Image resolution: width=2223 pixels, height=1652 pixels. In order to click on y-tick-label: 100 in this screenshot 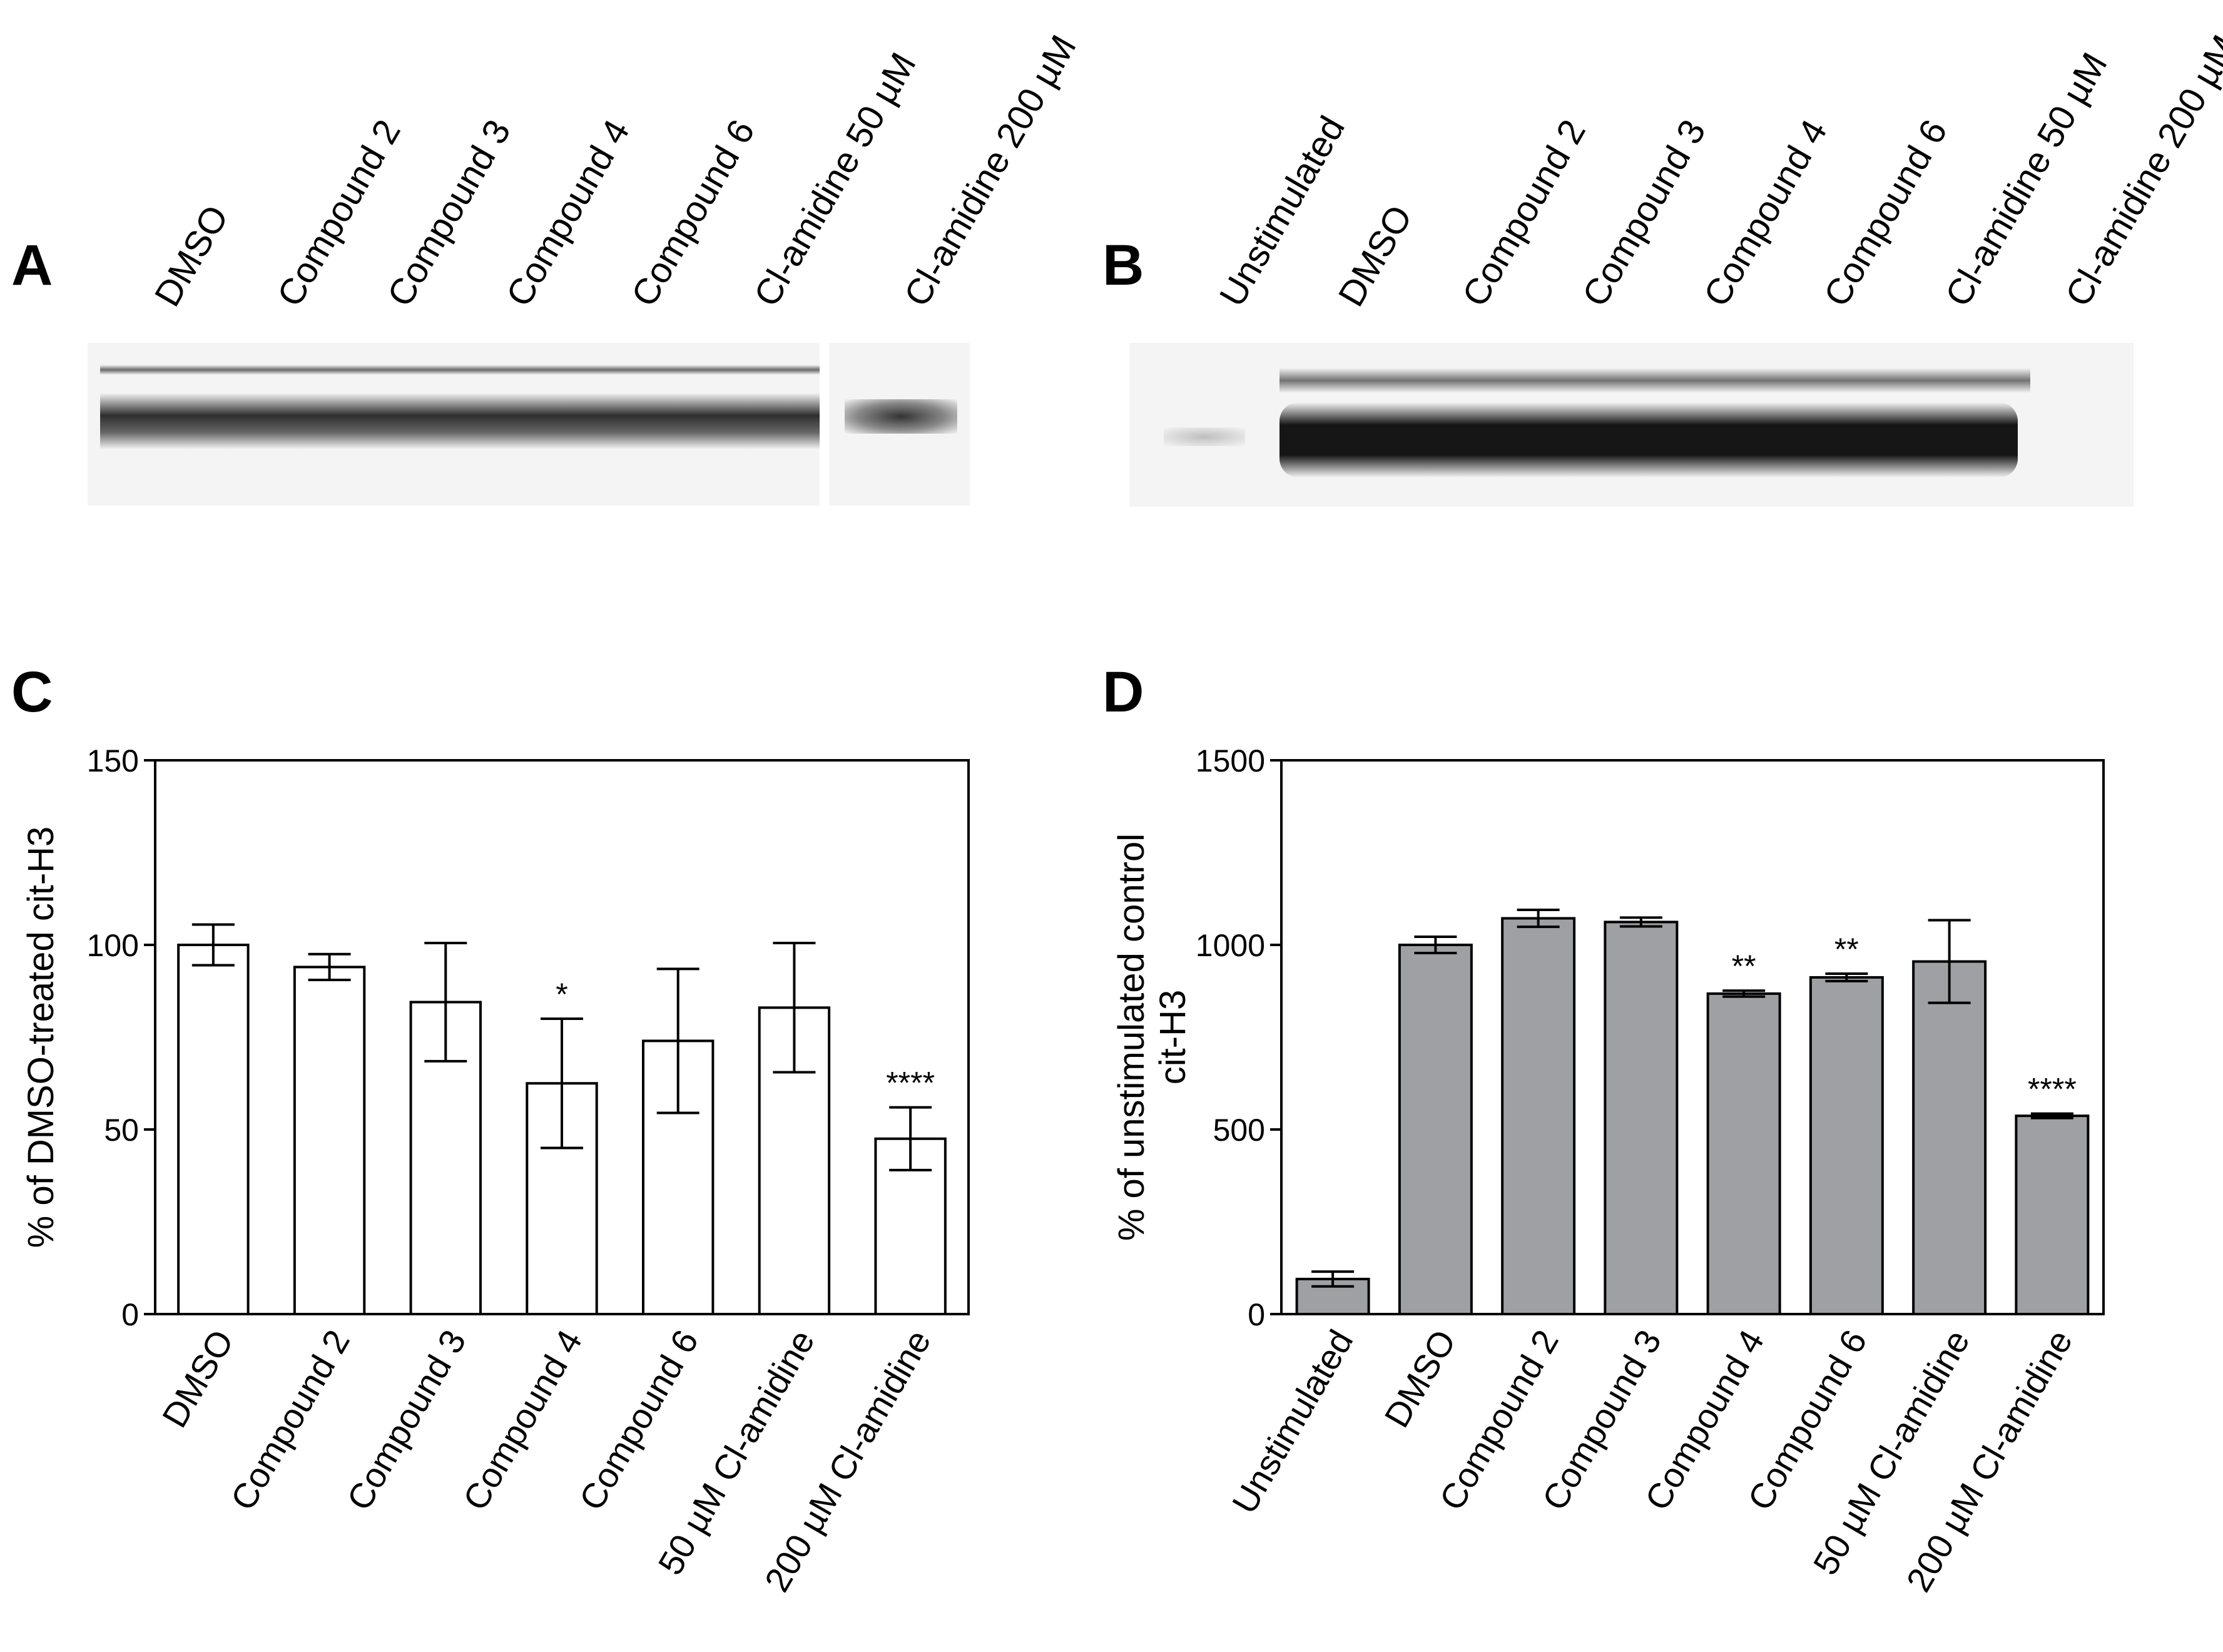, I will do `click(113, 945)`.